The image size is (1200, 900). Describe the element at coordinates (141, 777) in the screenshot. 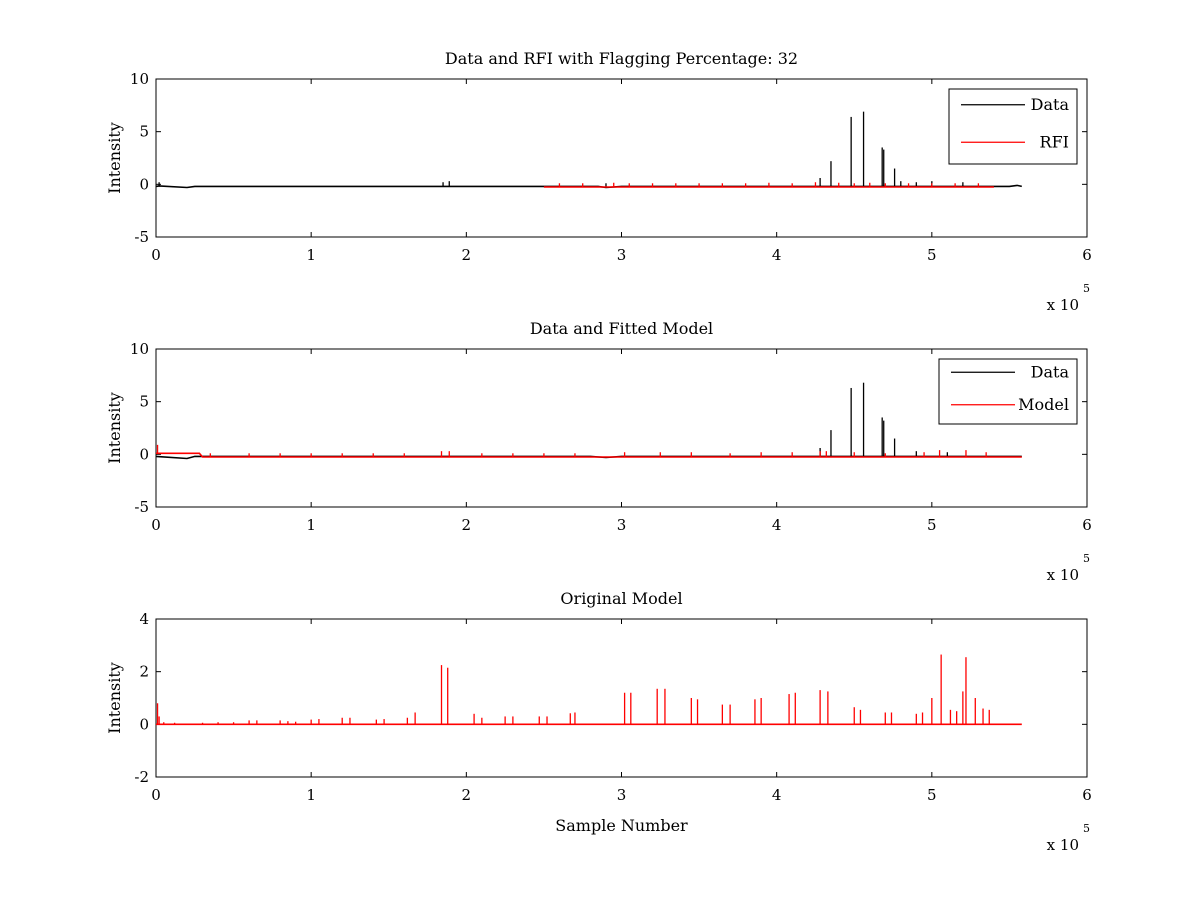

I see `y-tick-label: -2` at that location.